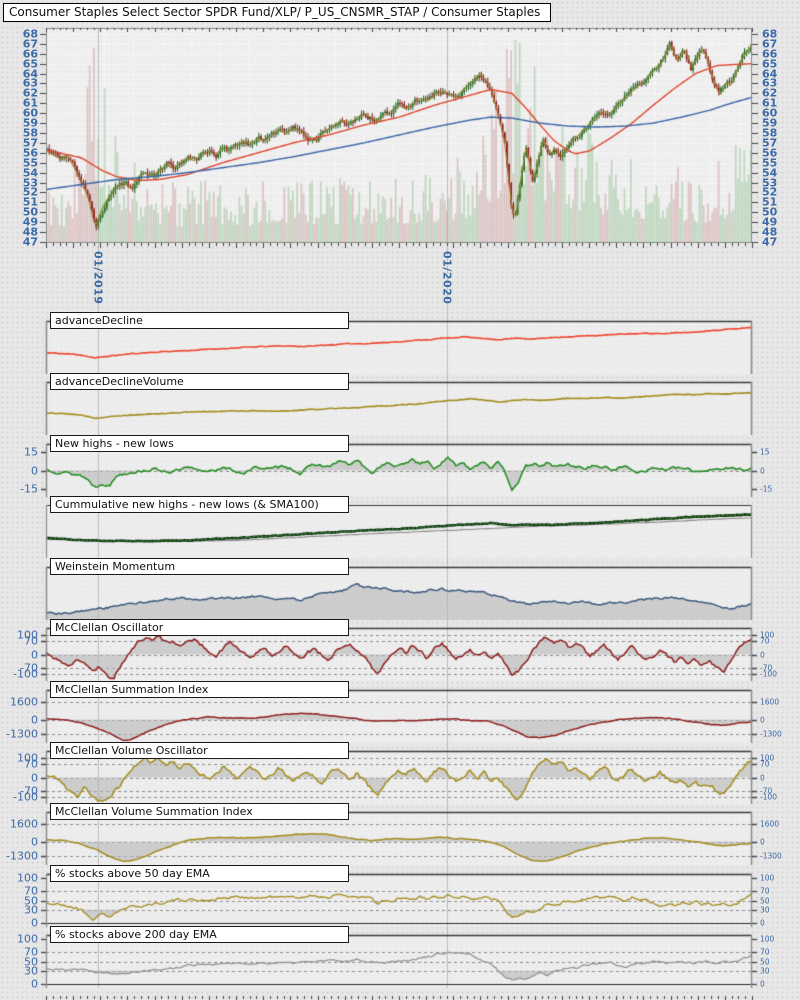  I want to click on price-tick-label-left: 61, so click(30, 103).